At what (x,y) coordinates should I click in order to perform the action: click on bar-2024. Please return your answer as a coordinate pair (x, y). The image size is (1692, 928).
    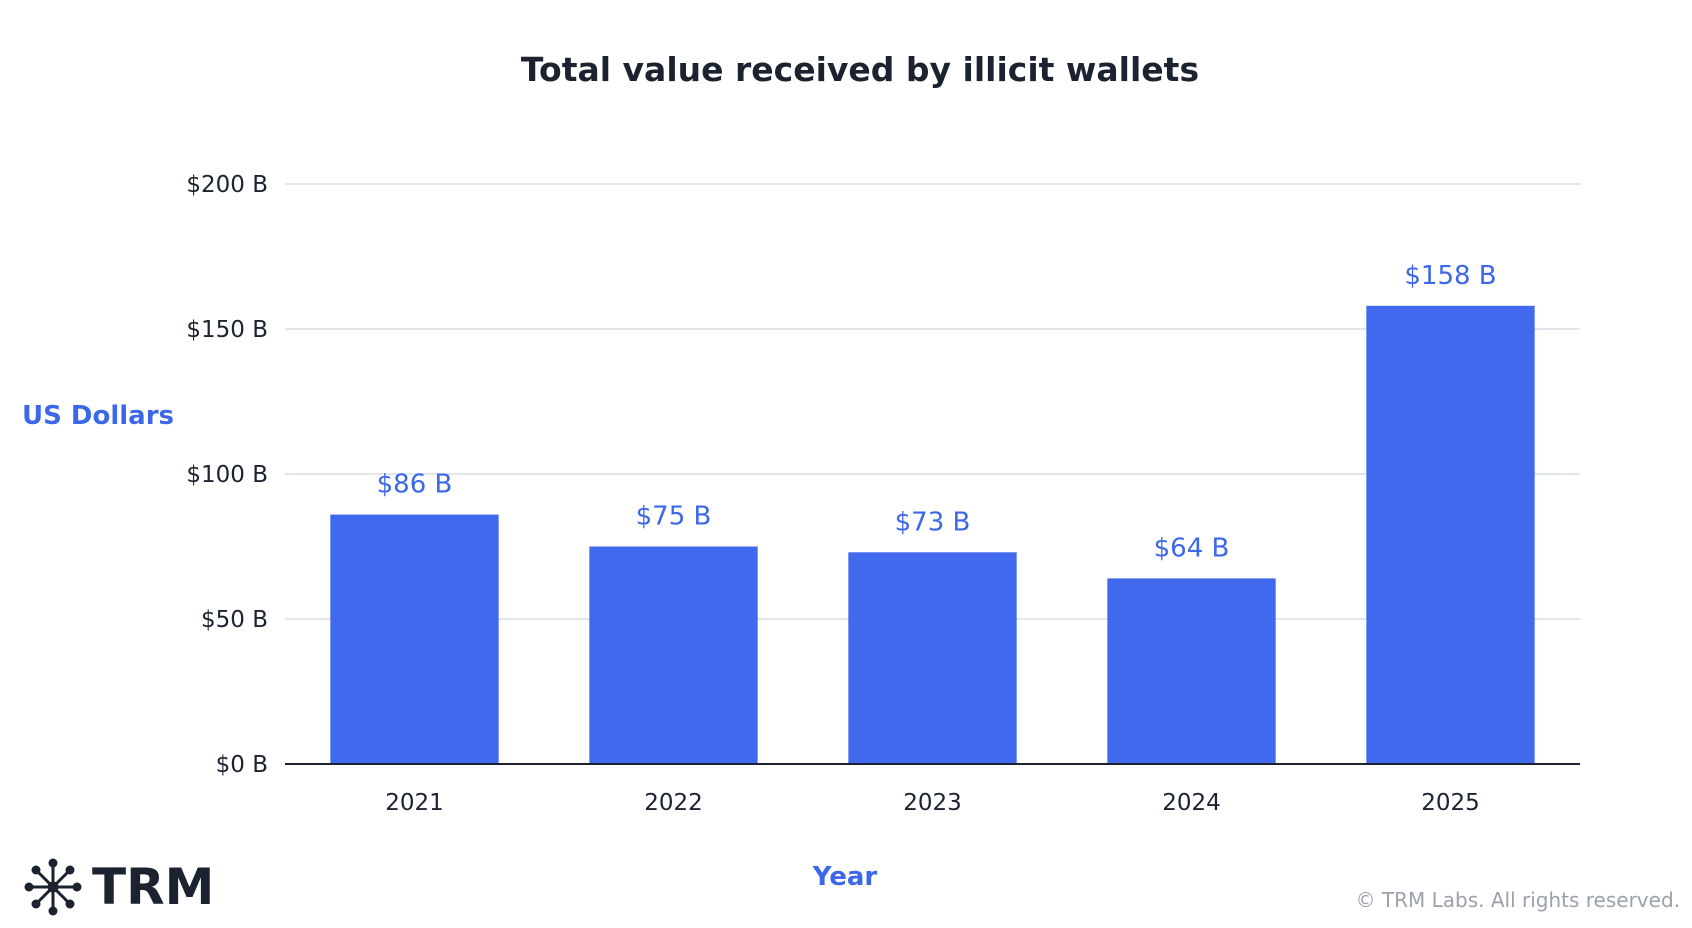
    Looking at the image, I should click on (1191, 671).